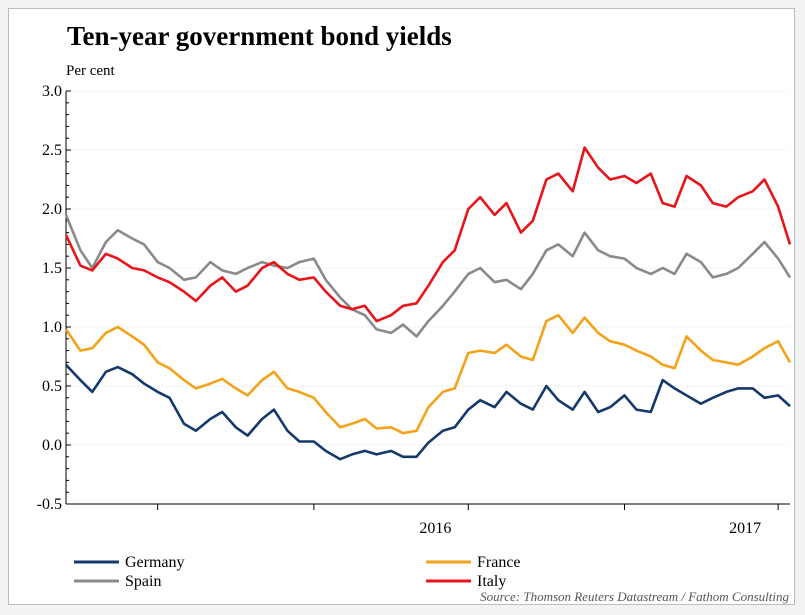  What do you see at coordinates (745, 528) in the screenshot?
I see `x-tick-label: 2017` at bounding box center [745, 528].